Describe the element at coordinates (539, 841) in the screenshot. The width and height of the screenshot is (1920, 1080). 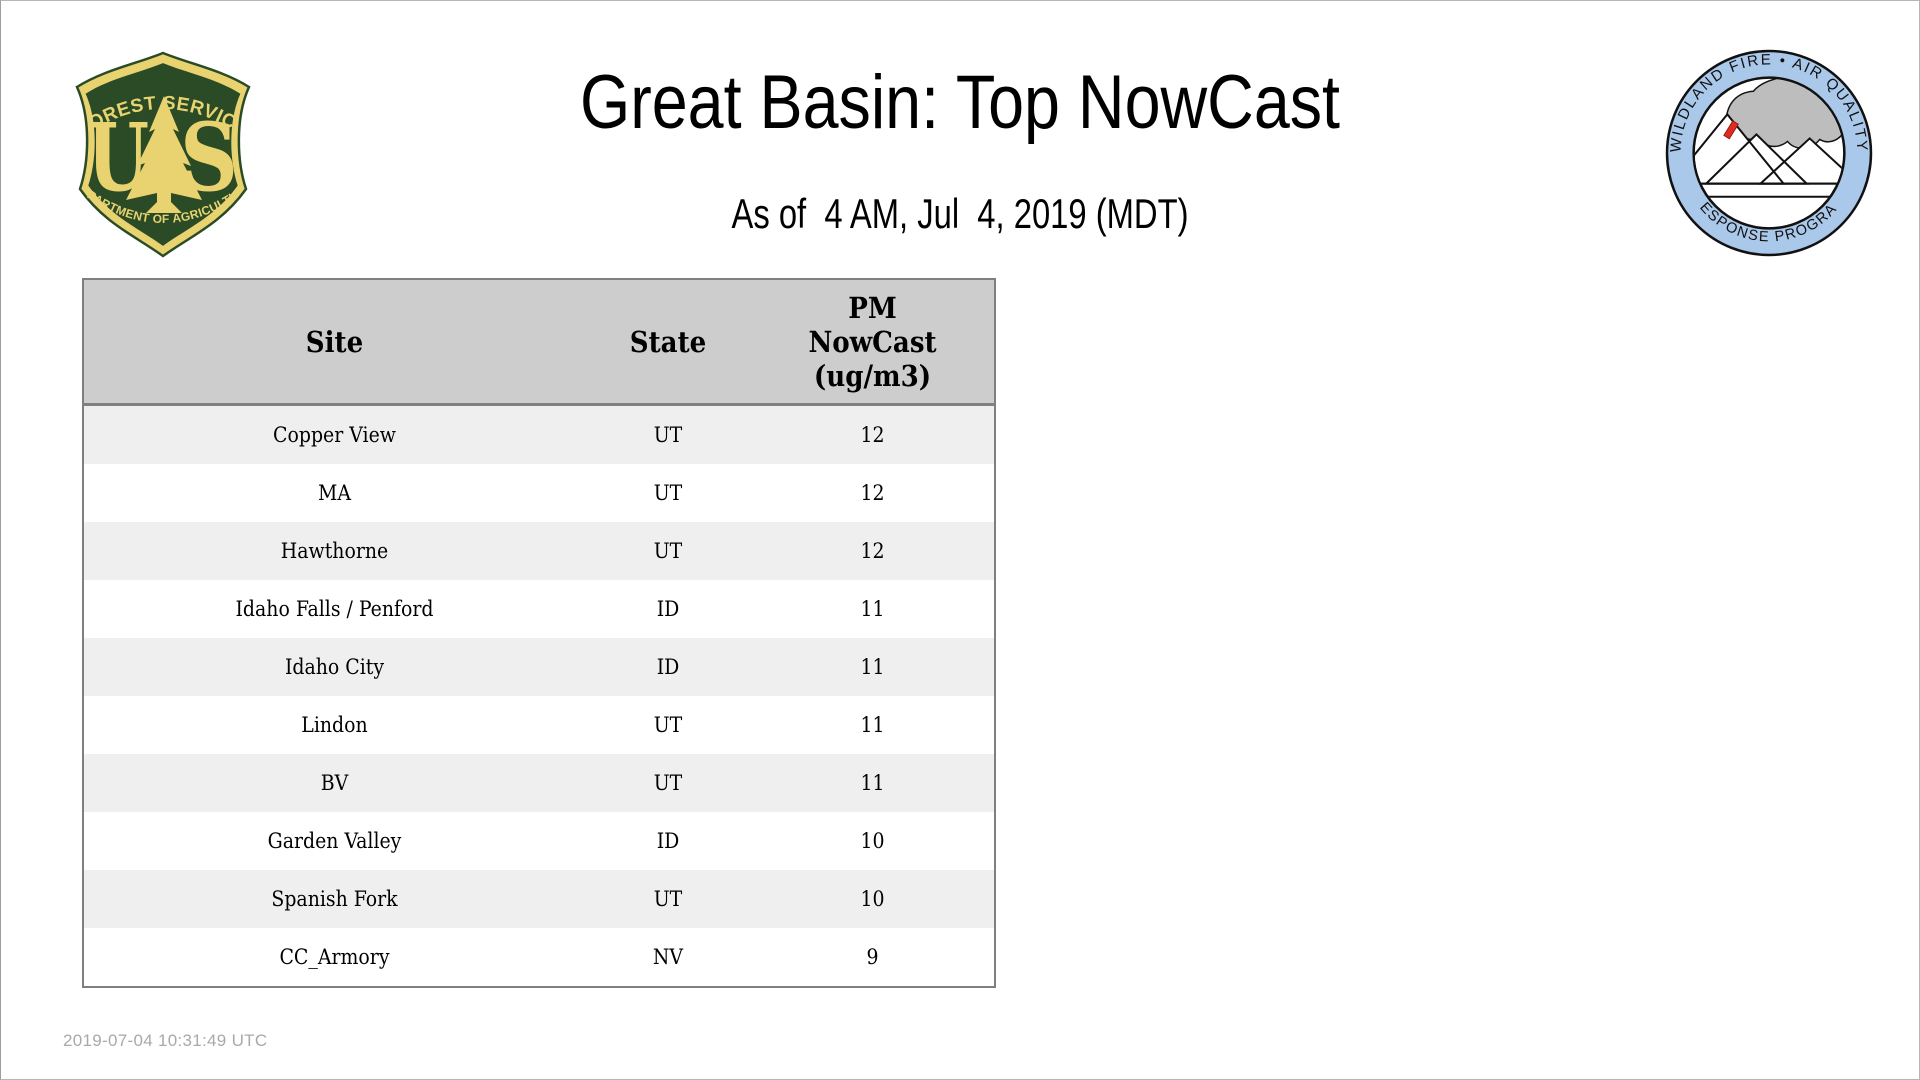
I see `table-row: Garden Valley ID 10` at that location.